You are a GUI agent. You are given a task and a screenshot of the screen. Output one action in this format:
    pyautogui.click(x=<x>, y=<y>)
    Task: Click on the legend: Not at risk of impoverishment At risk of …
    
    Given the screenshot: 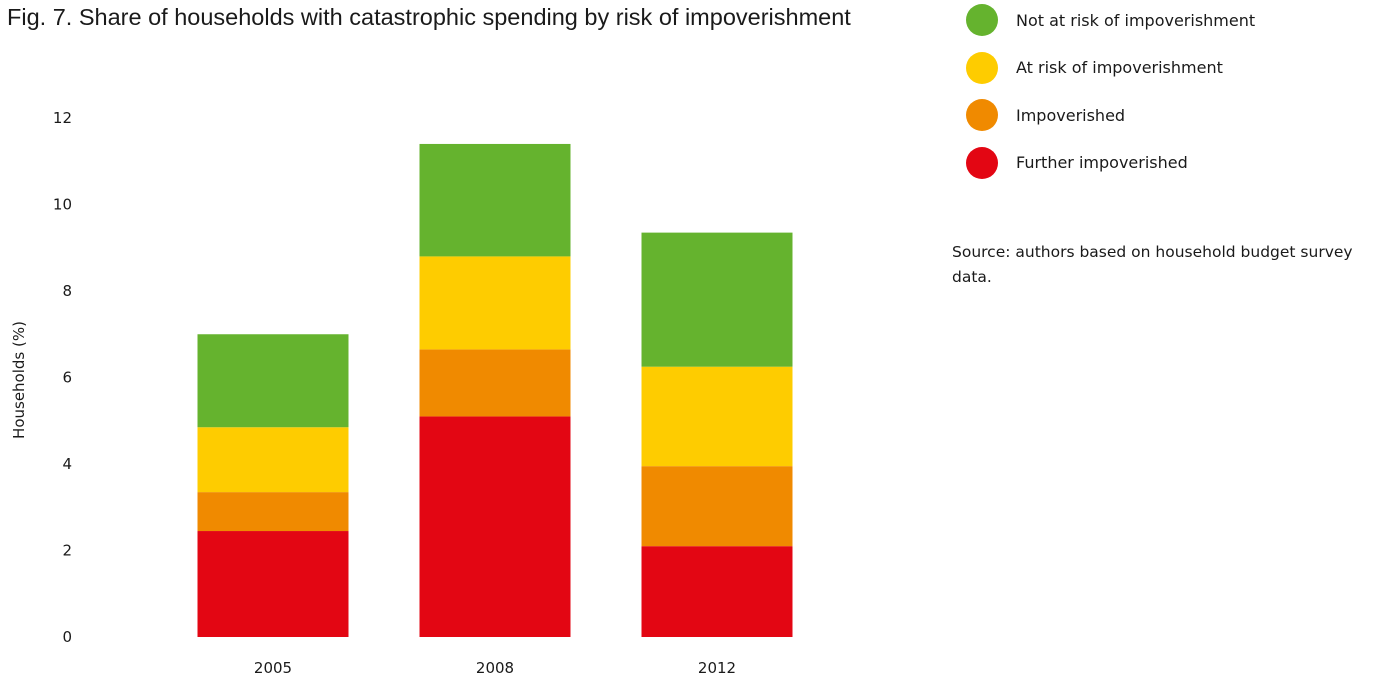 What is the action you would take?
    pyautogui.click(x=1110, y=99)
    